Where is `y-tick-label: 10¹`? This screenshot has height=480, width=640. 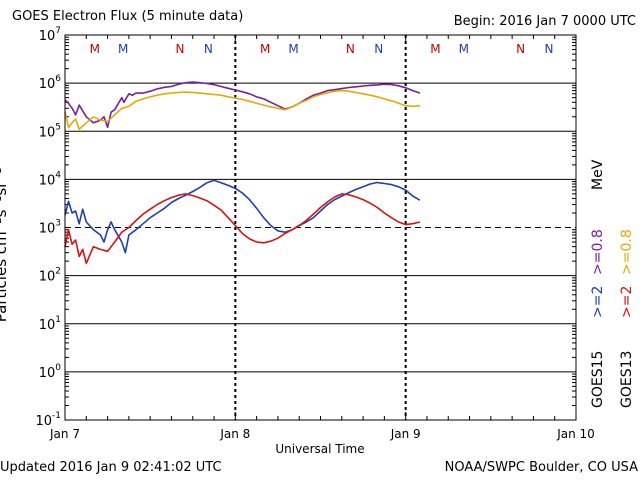
y-tick-label: 10¹ is located at coordinates (50, 324).